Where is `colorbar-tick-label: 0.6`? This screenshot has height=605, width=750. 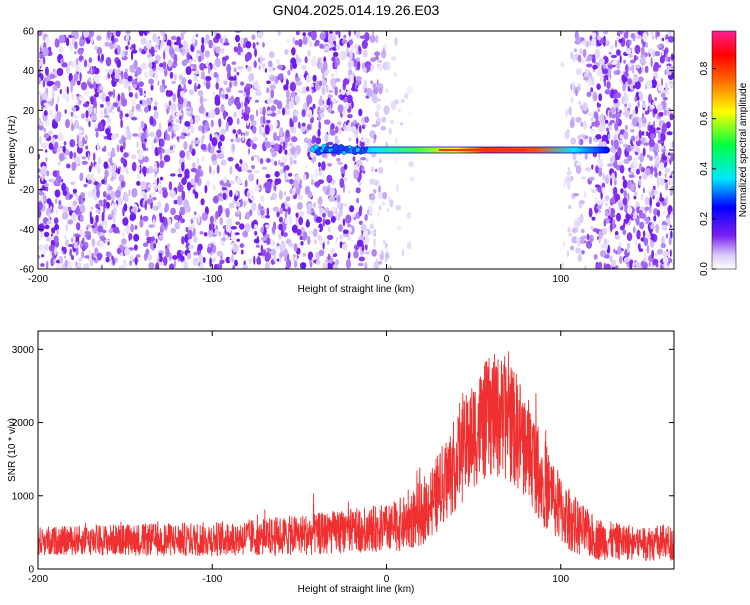
colorbar-tick-label: 0.6 is located at coordinates (704, 118).